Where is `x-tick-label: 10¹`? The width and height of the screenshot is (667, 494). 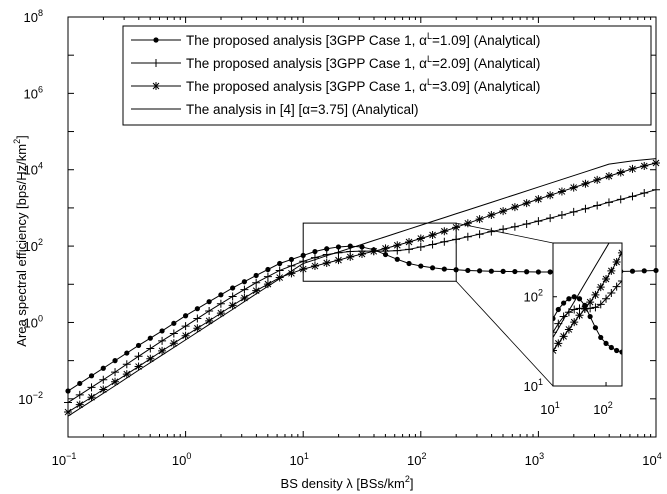 x-tick-label: 10¹ is located at coordinates (298, 459).